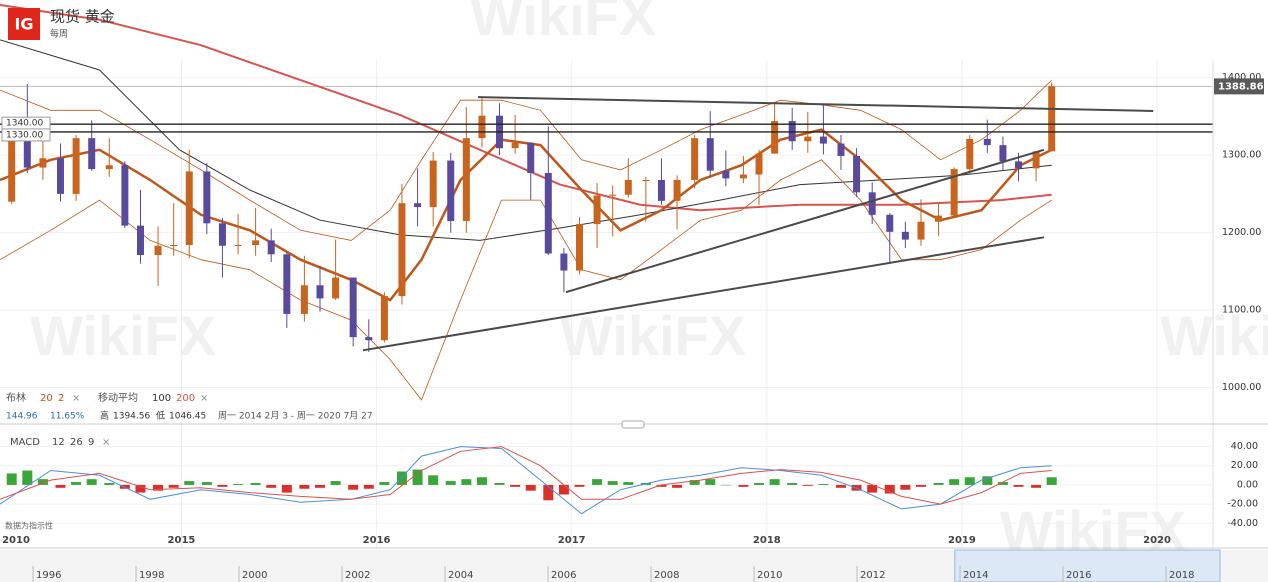 The image size is (1268, 582). What do you see at coordinates (24, 124) in the screenshot?
I see `level-label: 1340.00` at bounding box center [24, 124].